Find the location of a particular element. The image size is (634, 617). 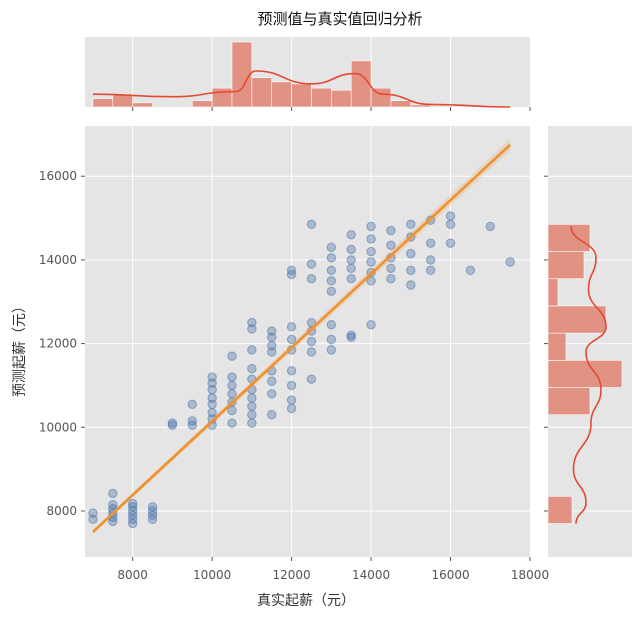

x-tick-label: 14000 is located at coordinates (371, 575).